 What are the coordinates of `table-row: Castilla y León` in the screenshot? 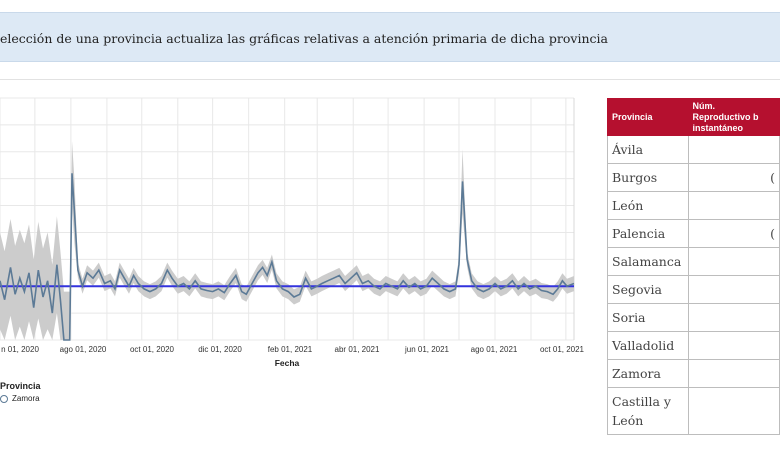 It's located at (693, 411).